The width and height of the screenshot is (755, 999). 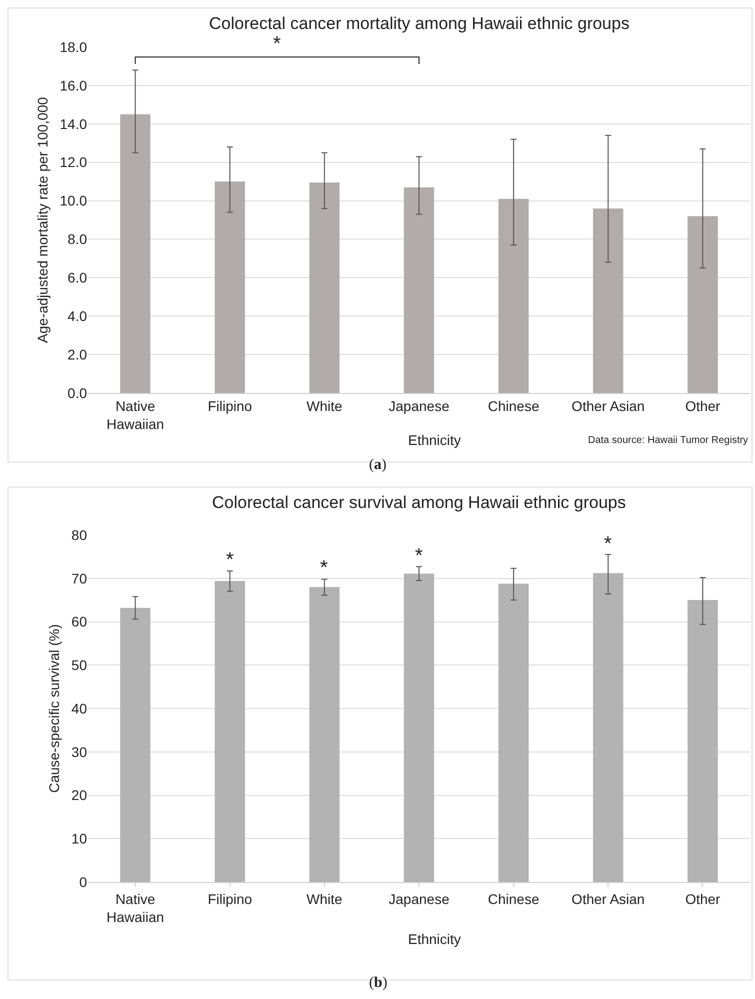 What do you see at coordinates (74, 46) in the screenshot?
I see `y-tick-label: 18.0` at bounding box center [74, 46].